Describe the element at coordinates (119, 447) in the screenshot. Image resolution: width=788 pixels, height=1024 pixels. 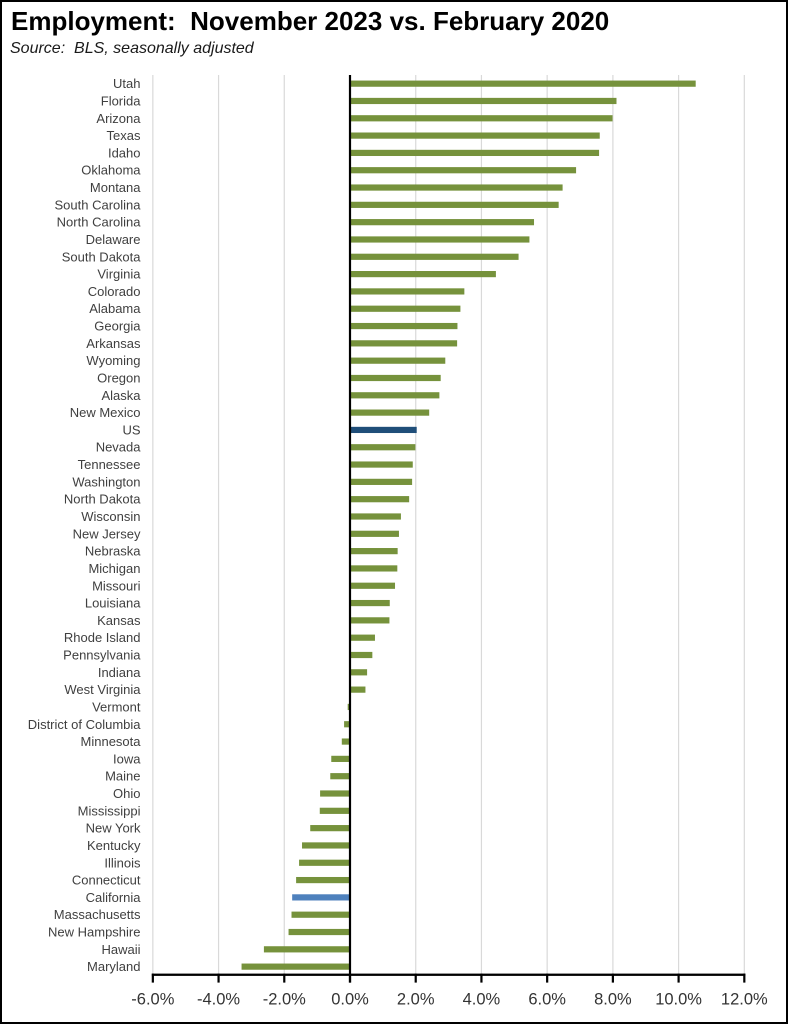
I see `svg-text: Nevada` at that location.